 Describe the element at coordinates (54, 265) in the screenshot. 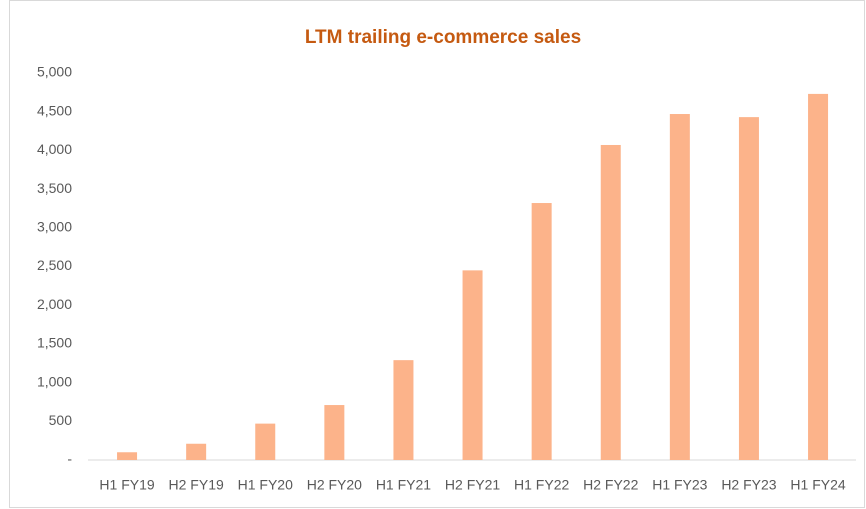

I see `y-tick-label: 2,500` at that location.